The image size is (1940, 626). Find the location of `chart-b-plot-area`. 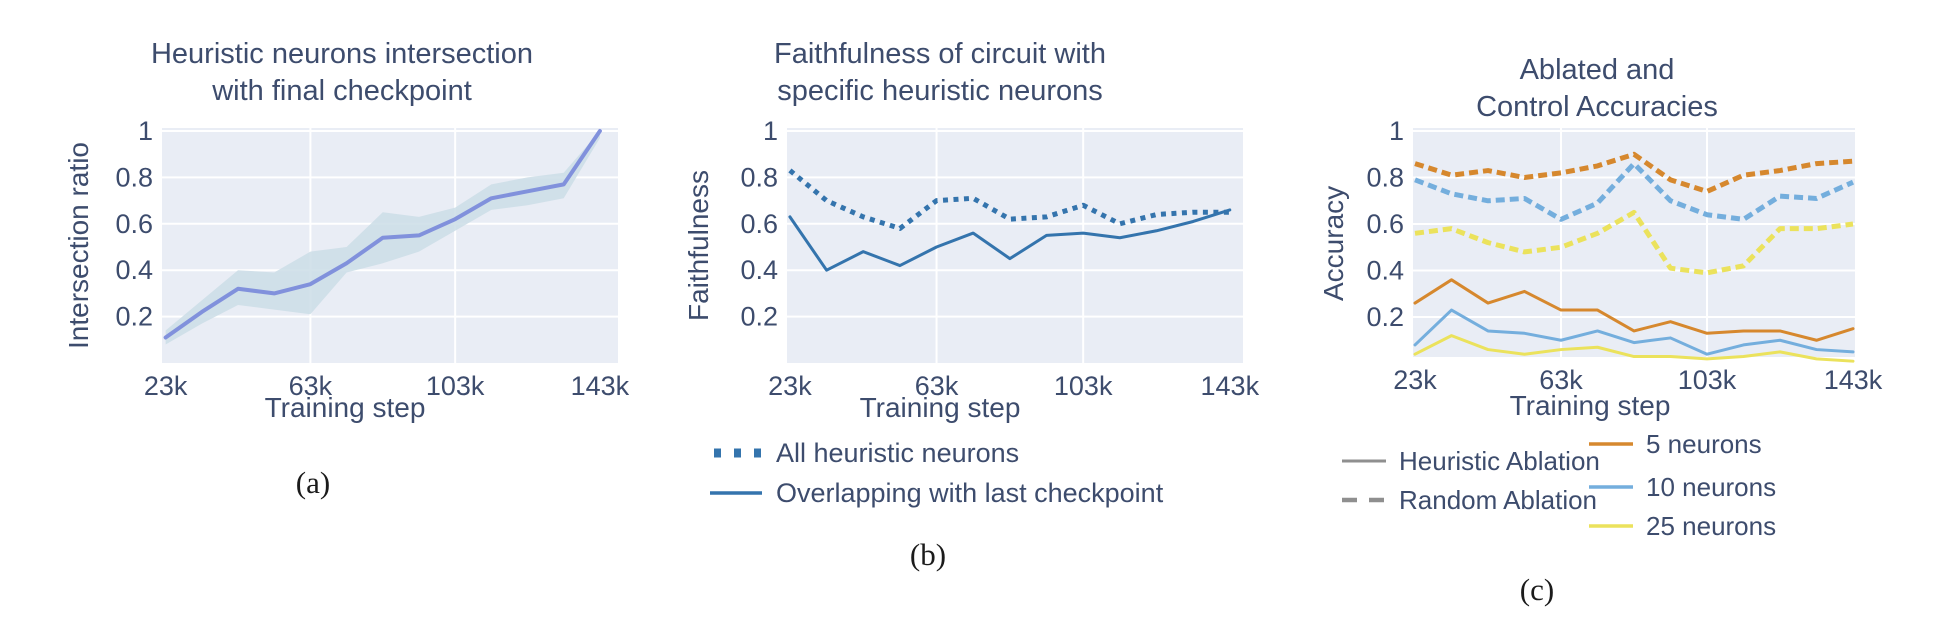

chart-b-plot-area is located at coordinates (1015, 245).